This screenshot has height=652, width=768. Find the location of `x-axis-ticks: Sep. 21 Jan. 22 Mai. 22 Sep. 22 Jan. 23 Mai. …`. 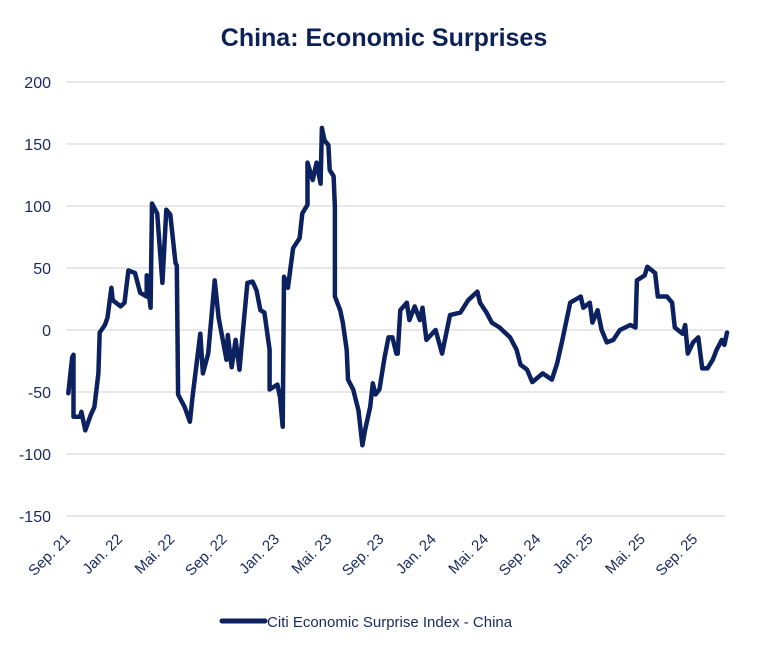

x-axis-ticks: Sep. 21 Jan. 22 Mai. 22 Sep. 22 Jan. 23 Mai. … is located at coordinates (363, 555).